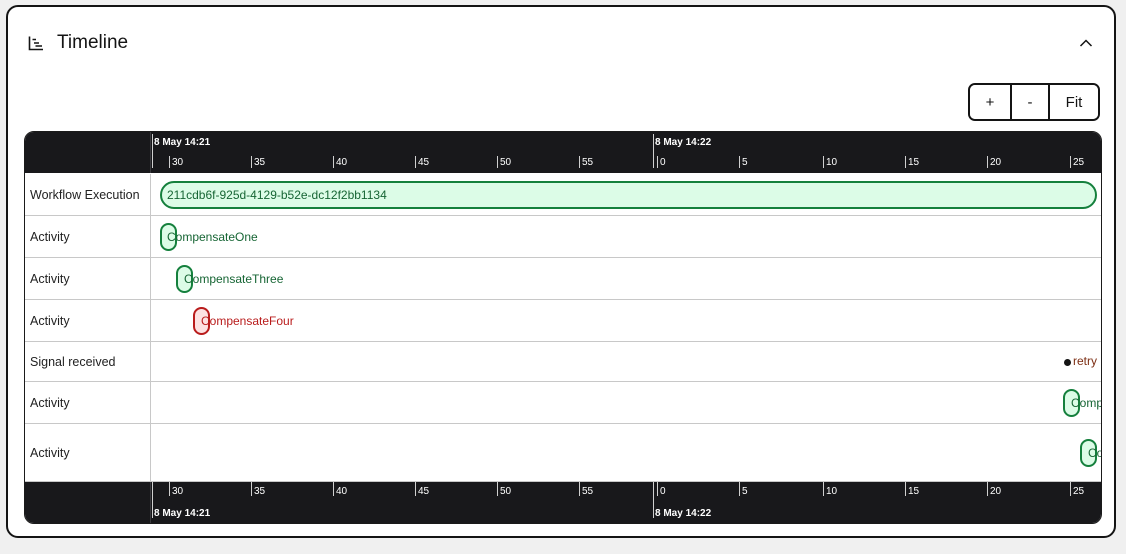 This screenshot has width=1126, height=554. I want to click on activity-name-label: CompensateOne, so click(212, 236).